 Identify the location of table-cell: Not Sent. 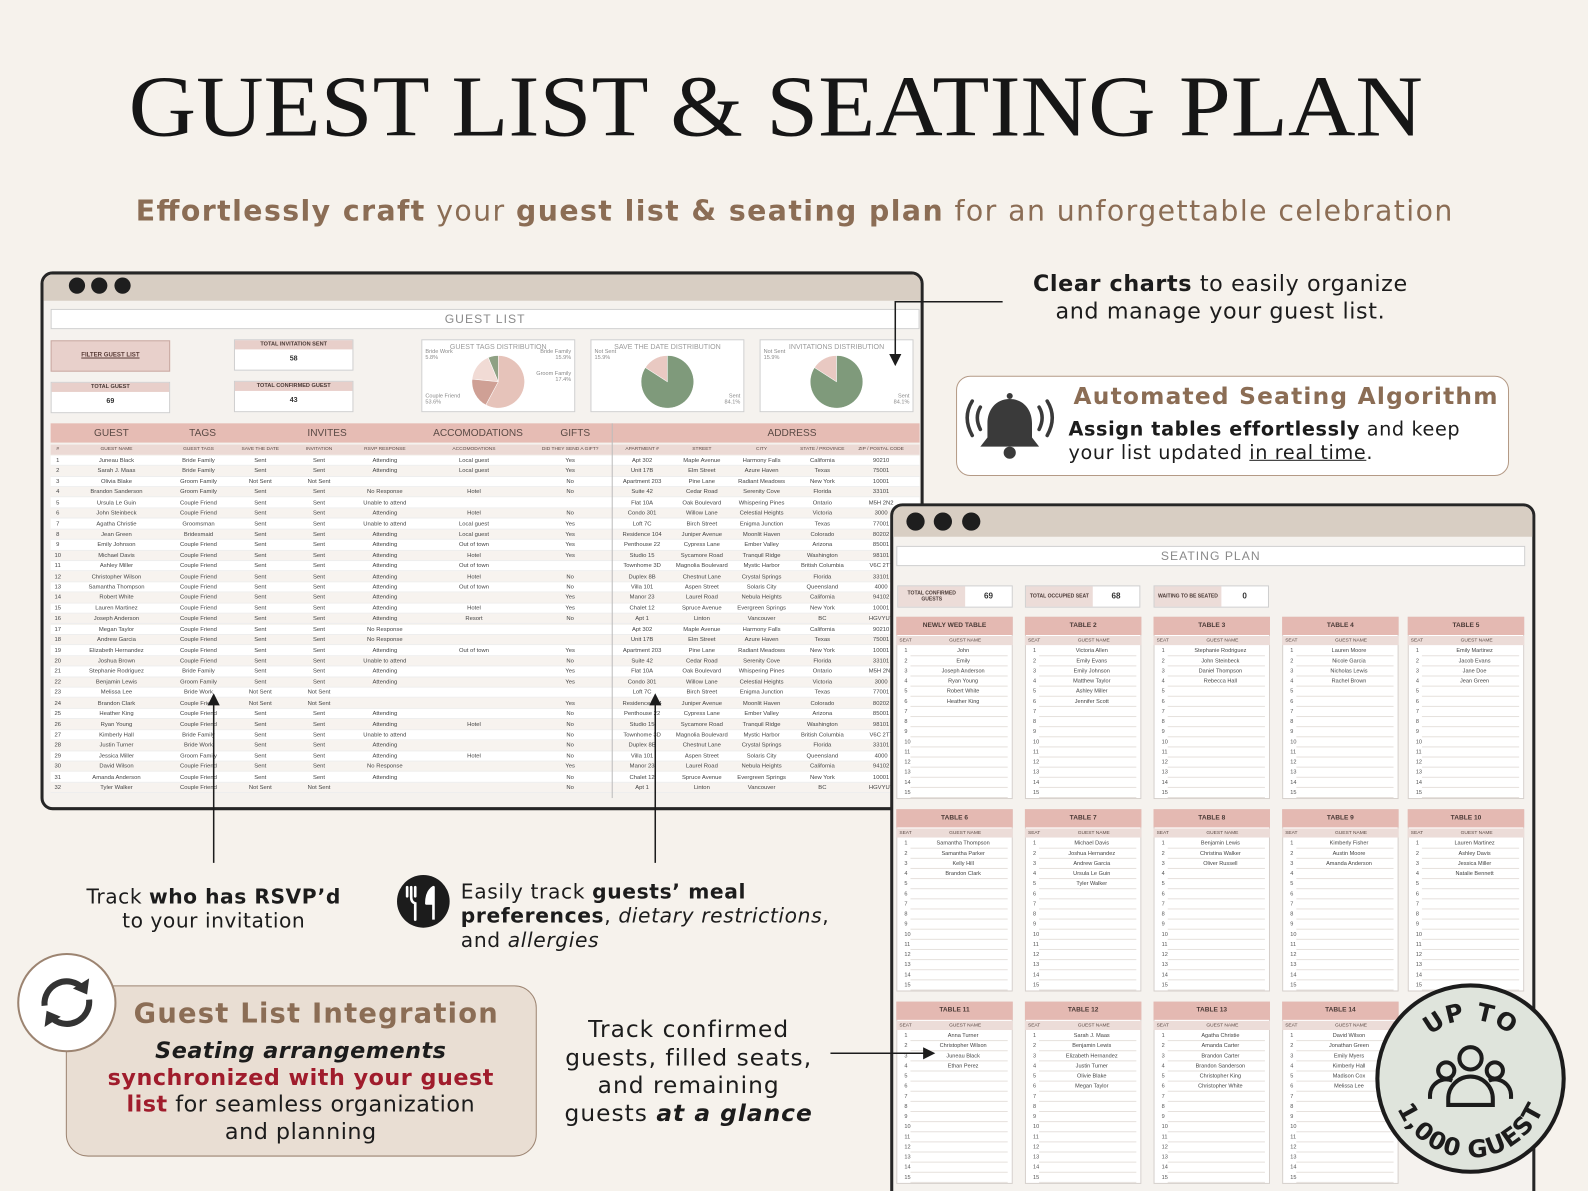
(319, 703).